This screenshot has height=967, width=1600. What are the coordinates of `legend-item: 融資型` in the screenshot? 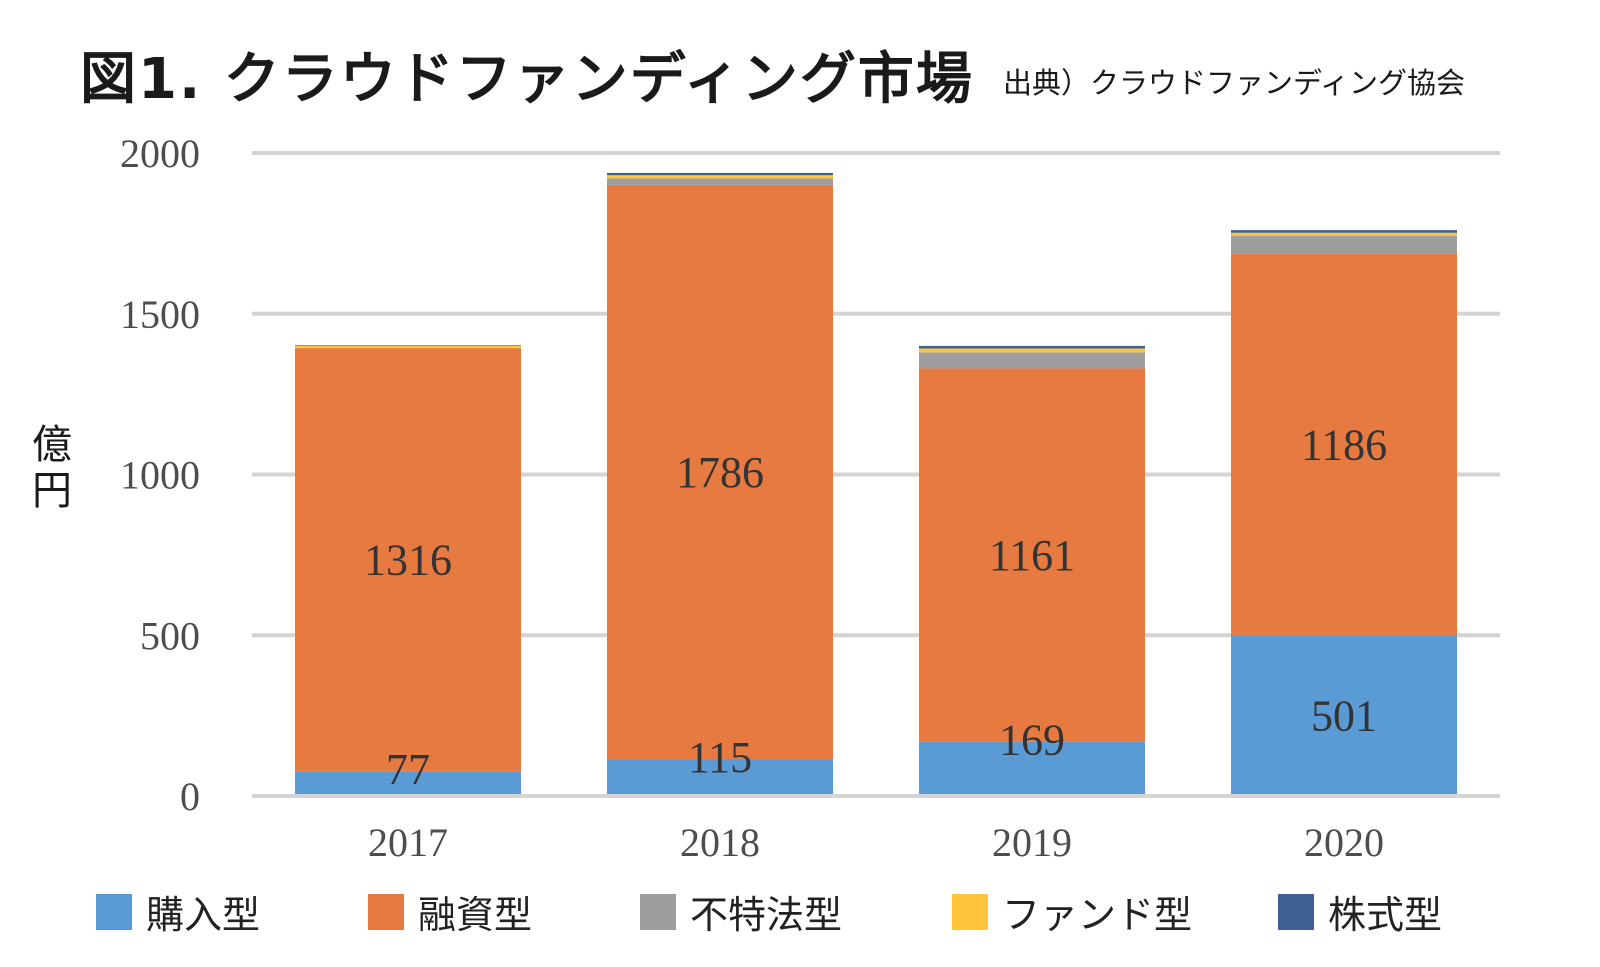 It's located at (450, 911).